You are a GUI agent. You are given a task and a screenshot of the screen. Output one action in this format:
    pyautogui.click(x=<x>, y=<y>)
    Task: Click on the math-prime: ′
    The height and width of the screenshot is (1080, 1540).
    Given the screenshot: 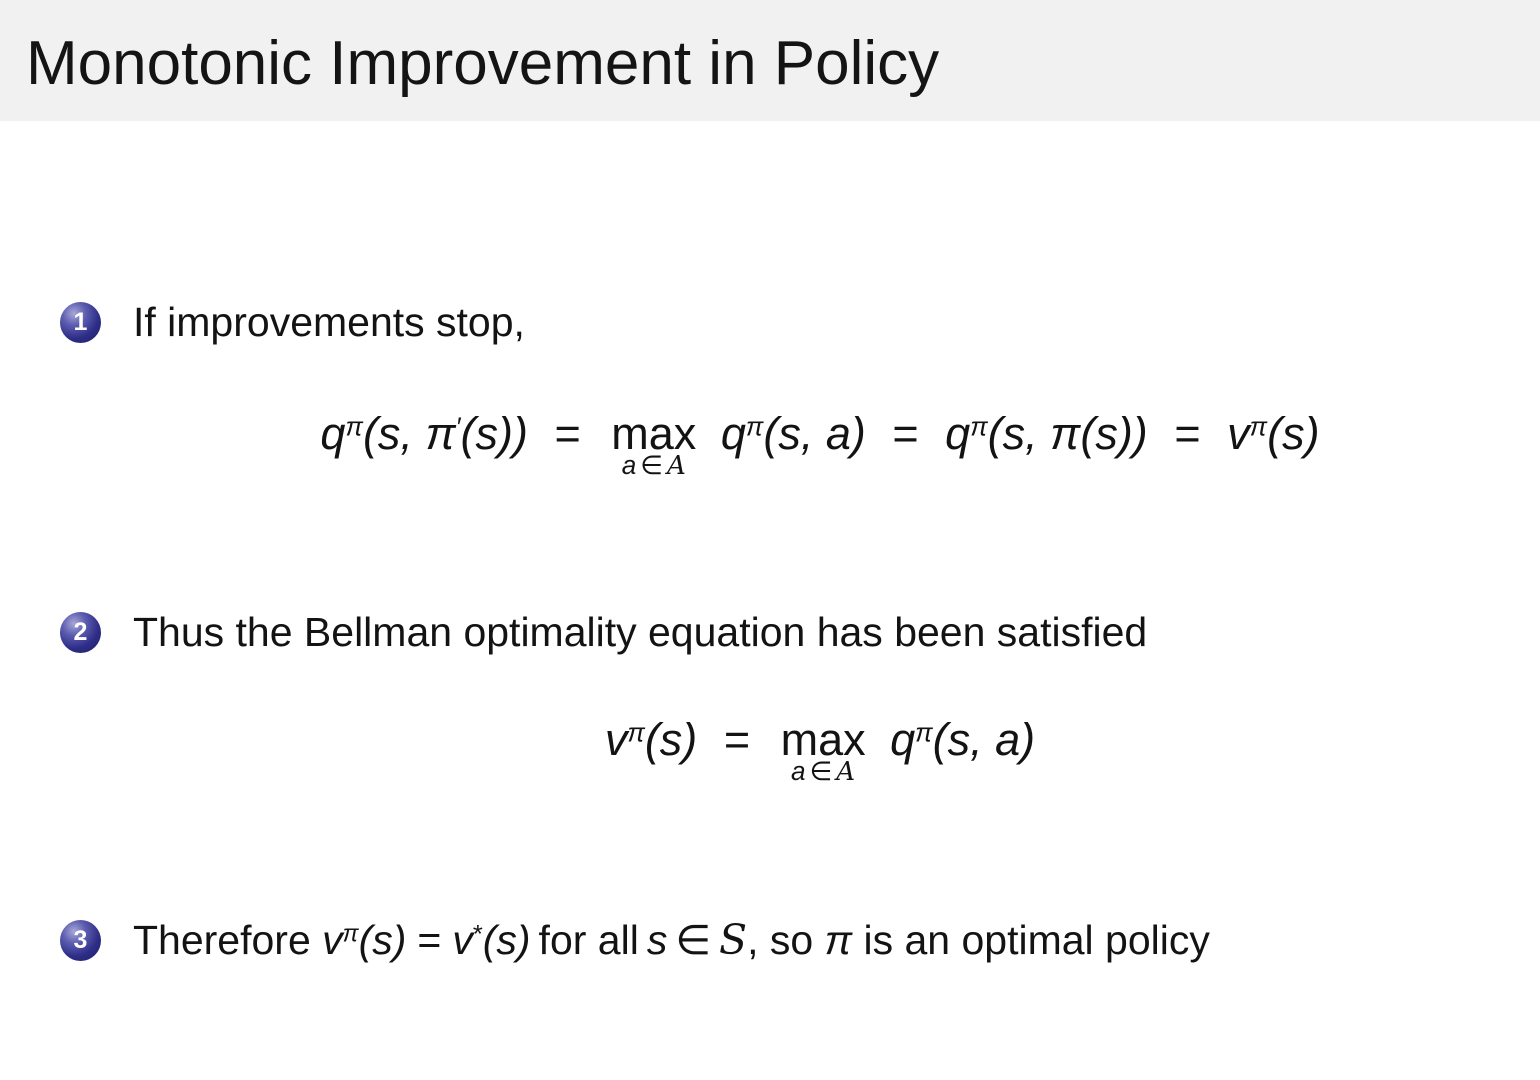 What is the action you would take?
    pyautogui.click(x=458, y=426)
    